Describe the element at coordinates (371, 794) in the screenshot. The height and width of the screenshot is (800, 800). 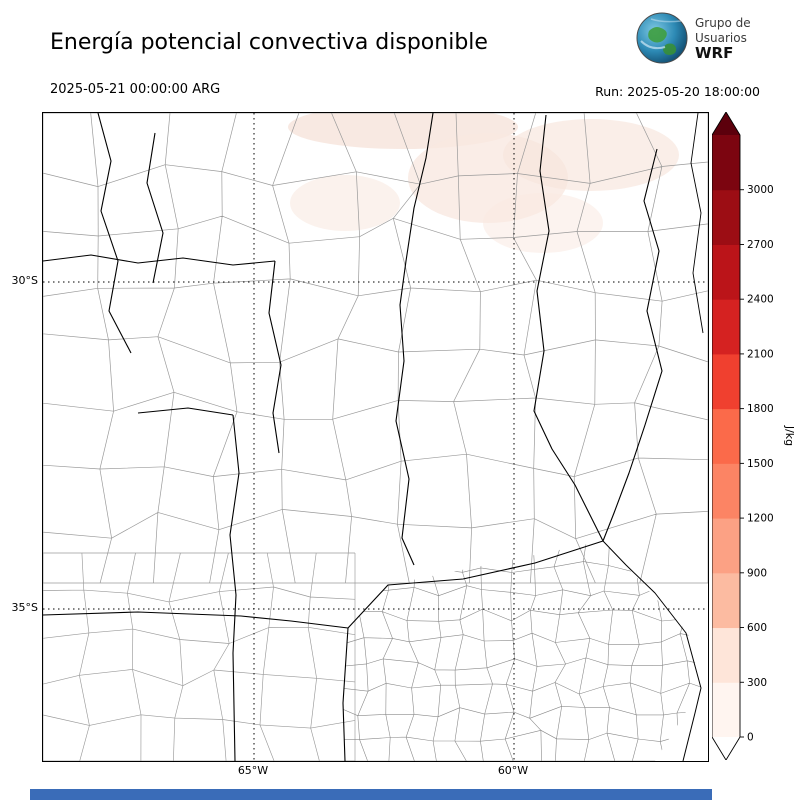
I see `footer-bar` at that location.